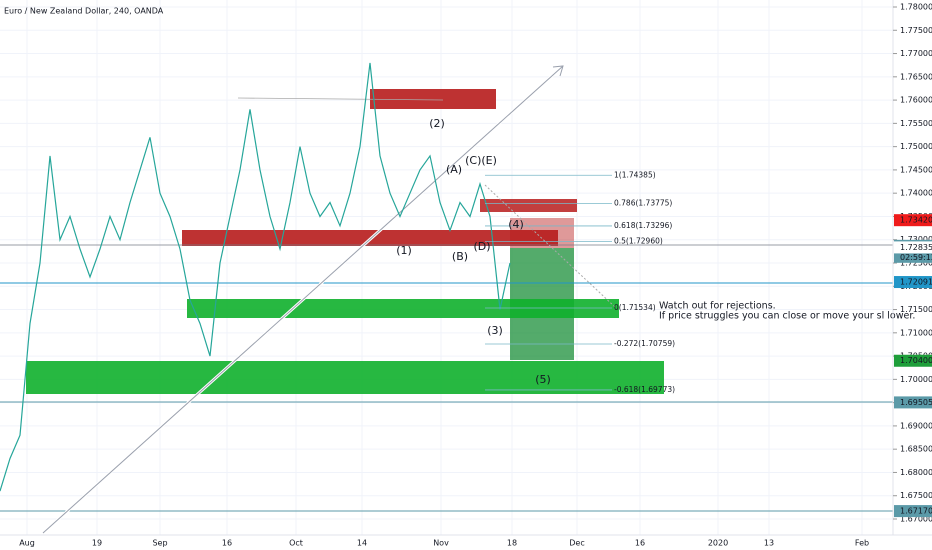  Describe the element at coordinates (916, 495) in the screenshot. I see `y-tick-label: 1.67500` at that location.